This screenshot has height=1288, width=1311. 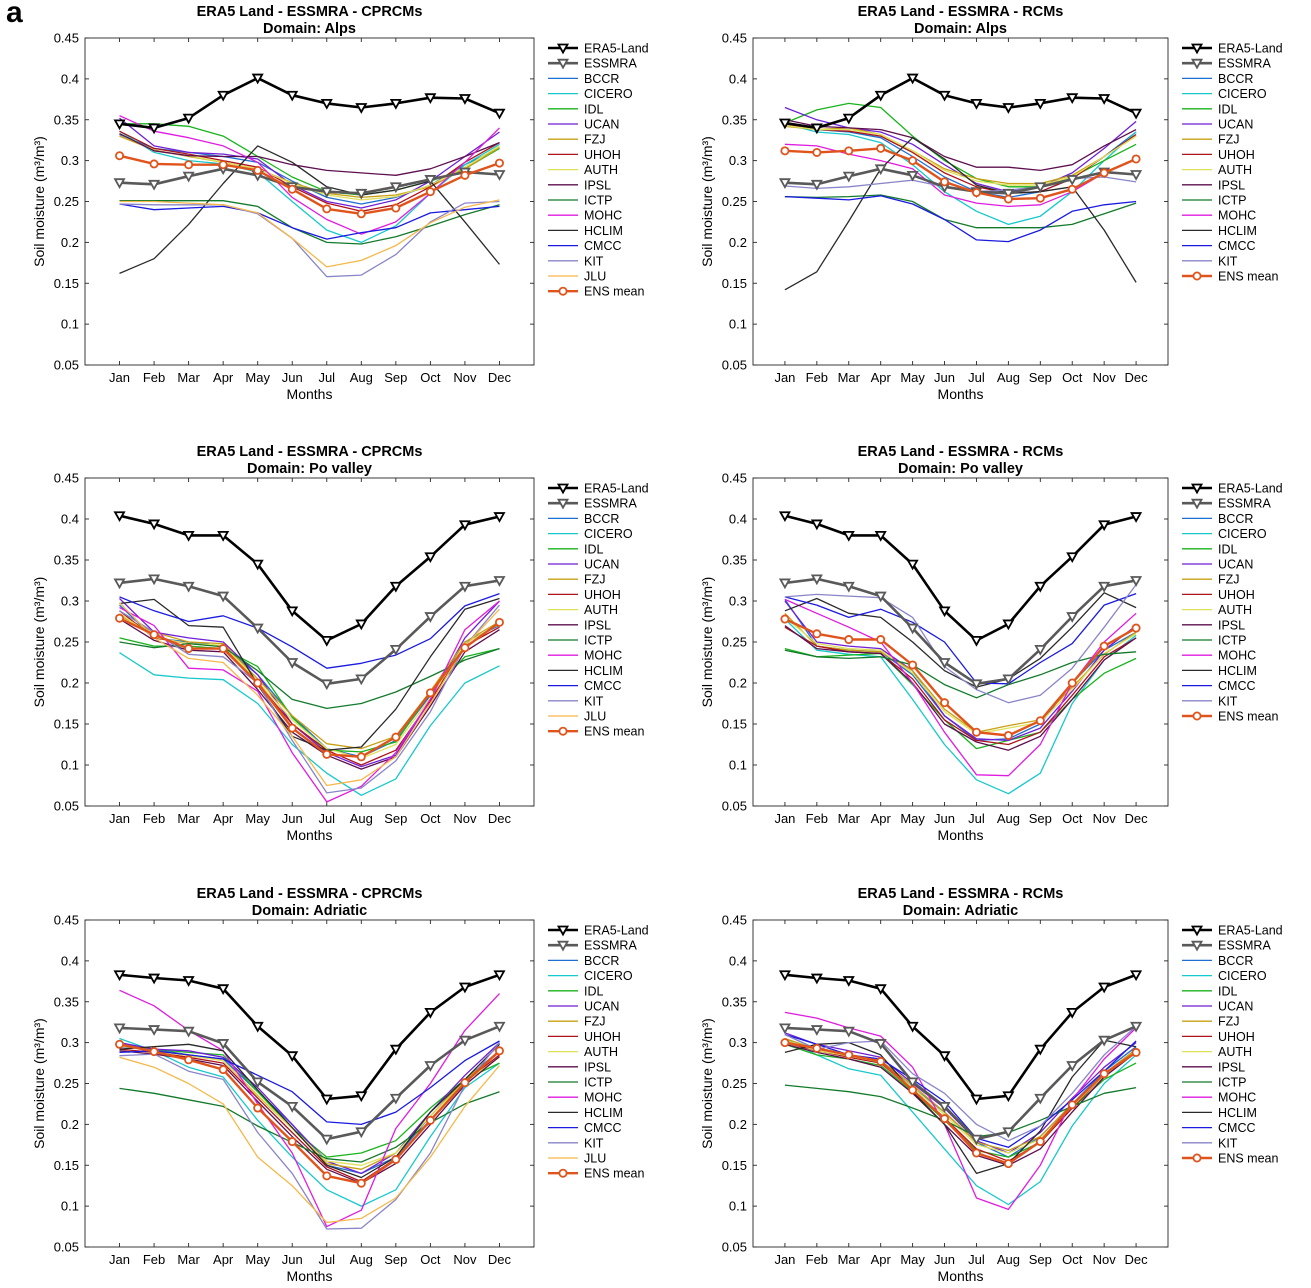 I want to click on legend-label: IPSL, so click(x=597, y=185).